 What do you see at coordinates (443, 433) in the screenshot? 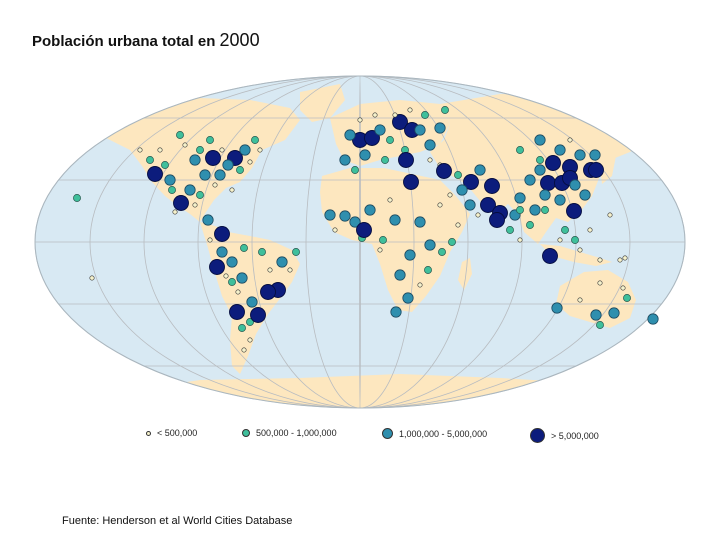
I see `legend-label-large: 1,000,000 - 5,000,000` at bounding box center [443, 433].